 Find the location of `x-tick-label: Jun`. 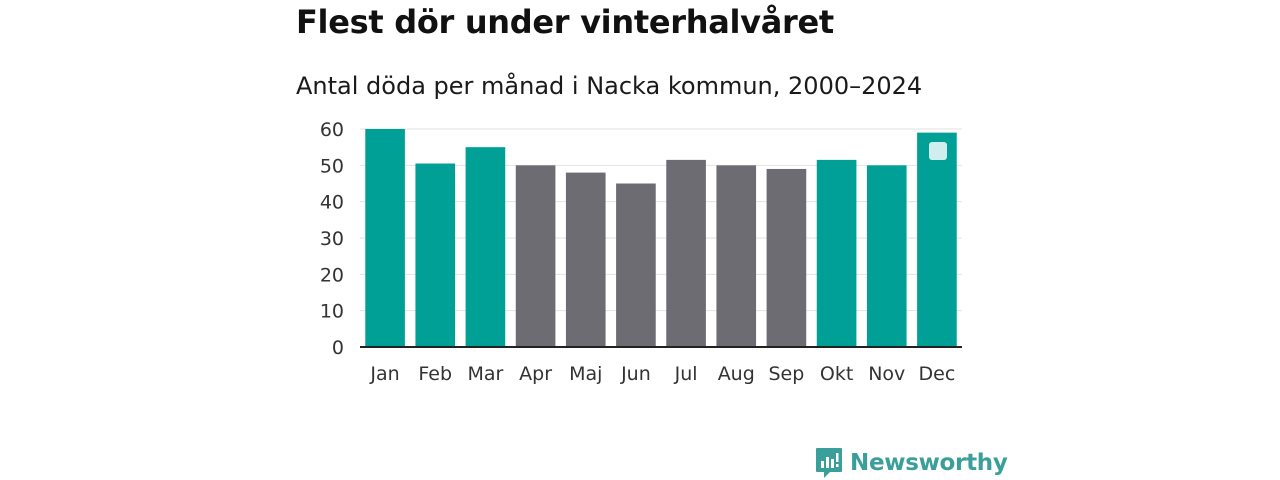

x-tick-label: Jun is located at coordinates (635, 374).